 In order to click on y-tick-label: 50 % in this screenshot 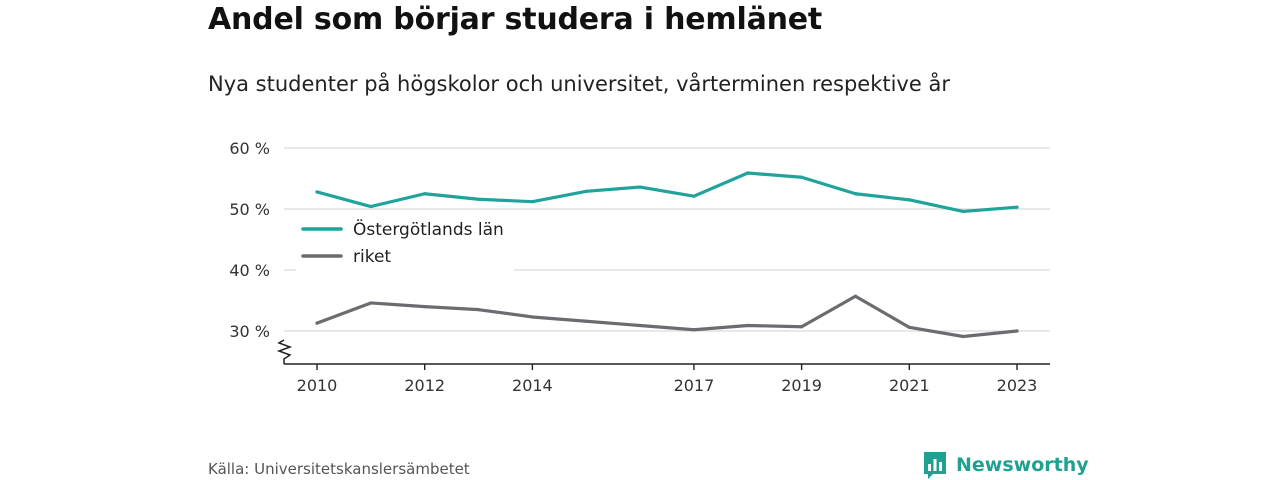, I will do `click(249, 209)`.